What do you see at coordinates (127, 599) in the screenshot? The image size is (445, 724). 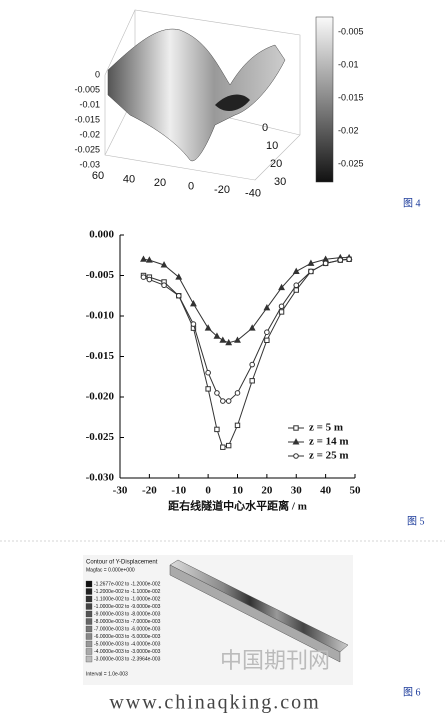 I see `legend-label: -1.1000e-002 to -1.0000e-002` at bounding box center [127, 599].